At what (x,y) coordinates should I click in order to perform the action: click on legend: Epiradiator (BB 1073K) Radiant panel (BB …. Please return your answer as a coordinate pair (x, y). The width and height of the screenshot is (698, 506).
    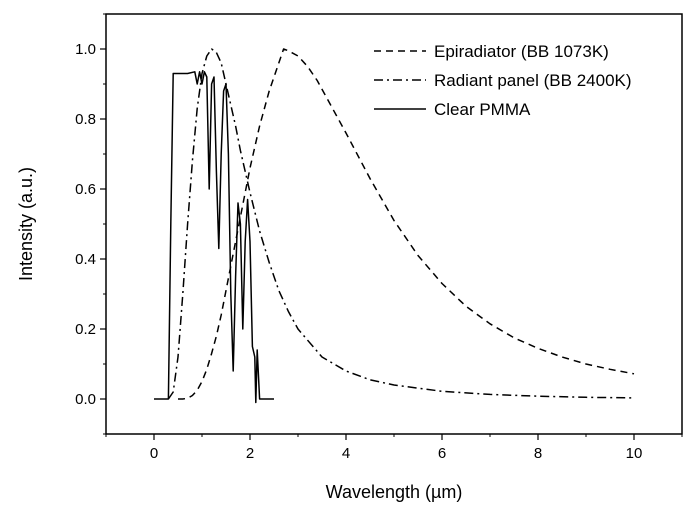
    Looking at the image, I should click on (503, 80).